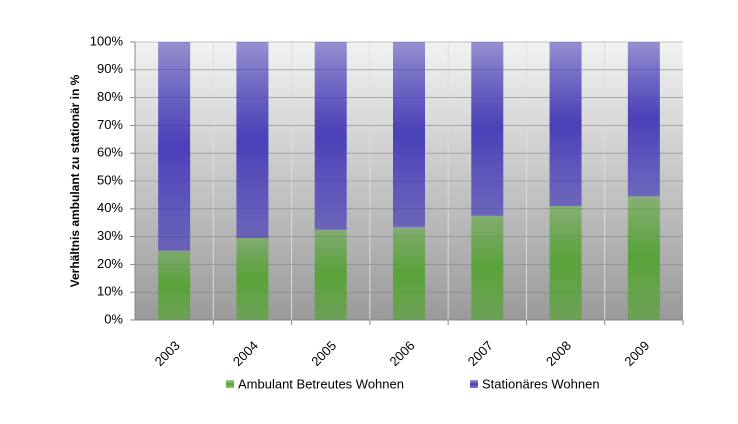 The height and width of the screenshot is (424, 738). What do you see at coordinates (636, 353) in the screenshot?
I see `x-tick-label: 2009` at bounding box center [636, 353].